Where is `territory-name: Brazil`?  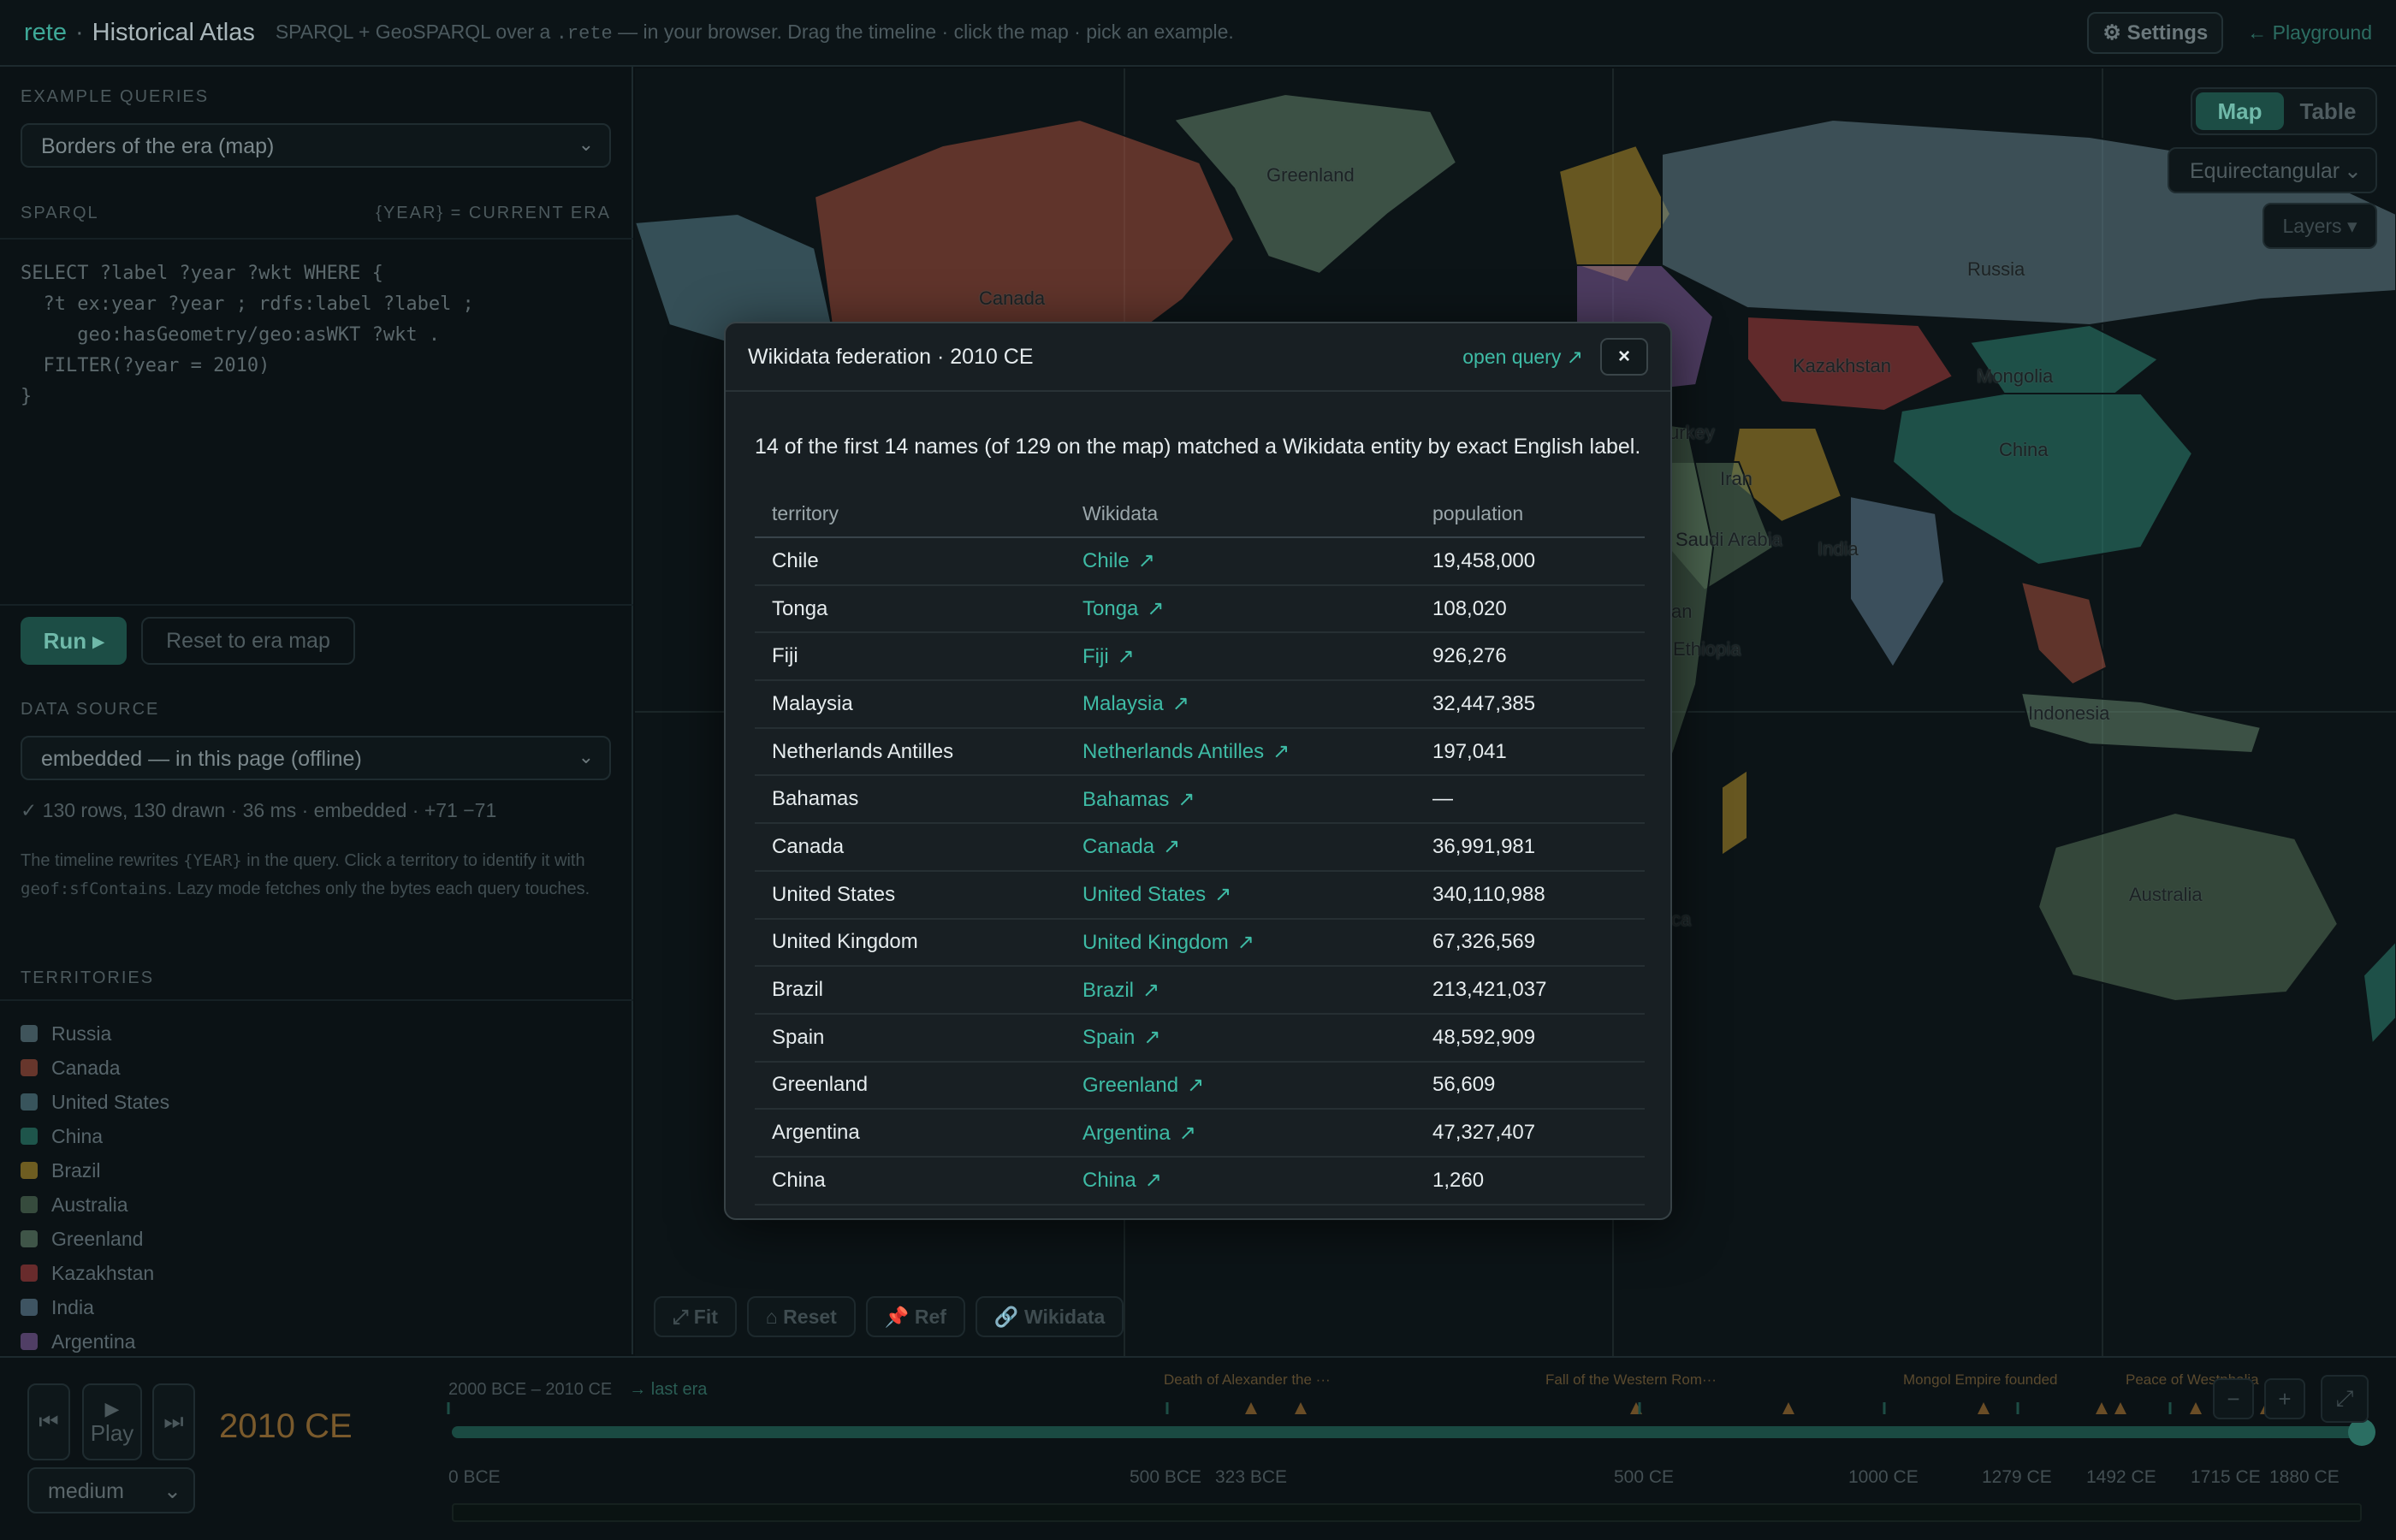 territory-name: Brazil is located at coordinates (76, 1170).